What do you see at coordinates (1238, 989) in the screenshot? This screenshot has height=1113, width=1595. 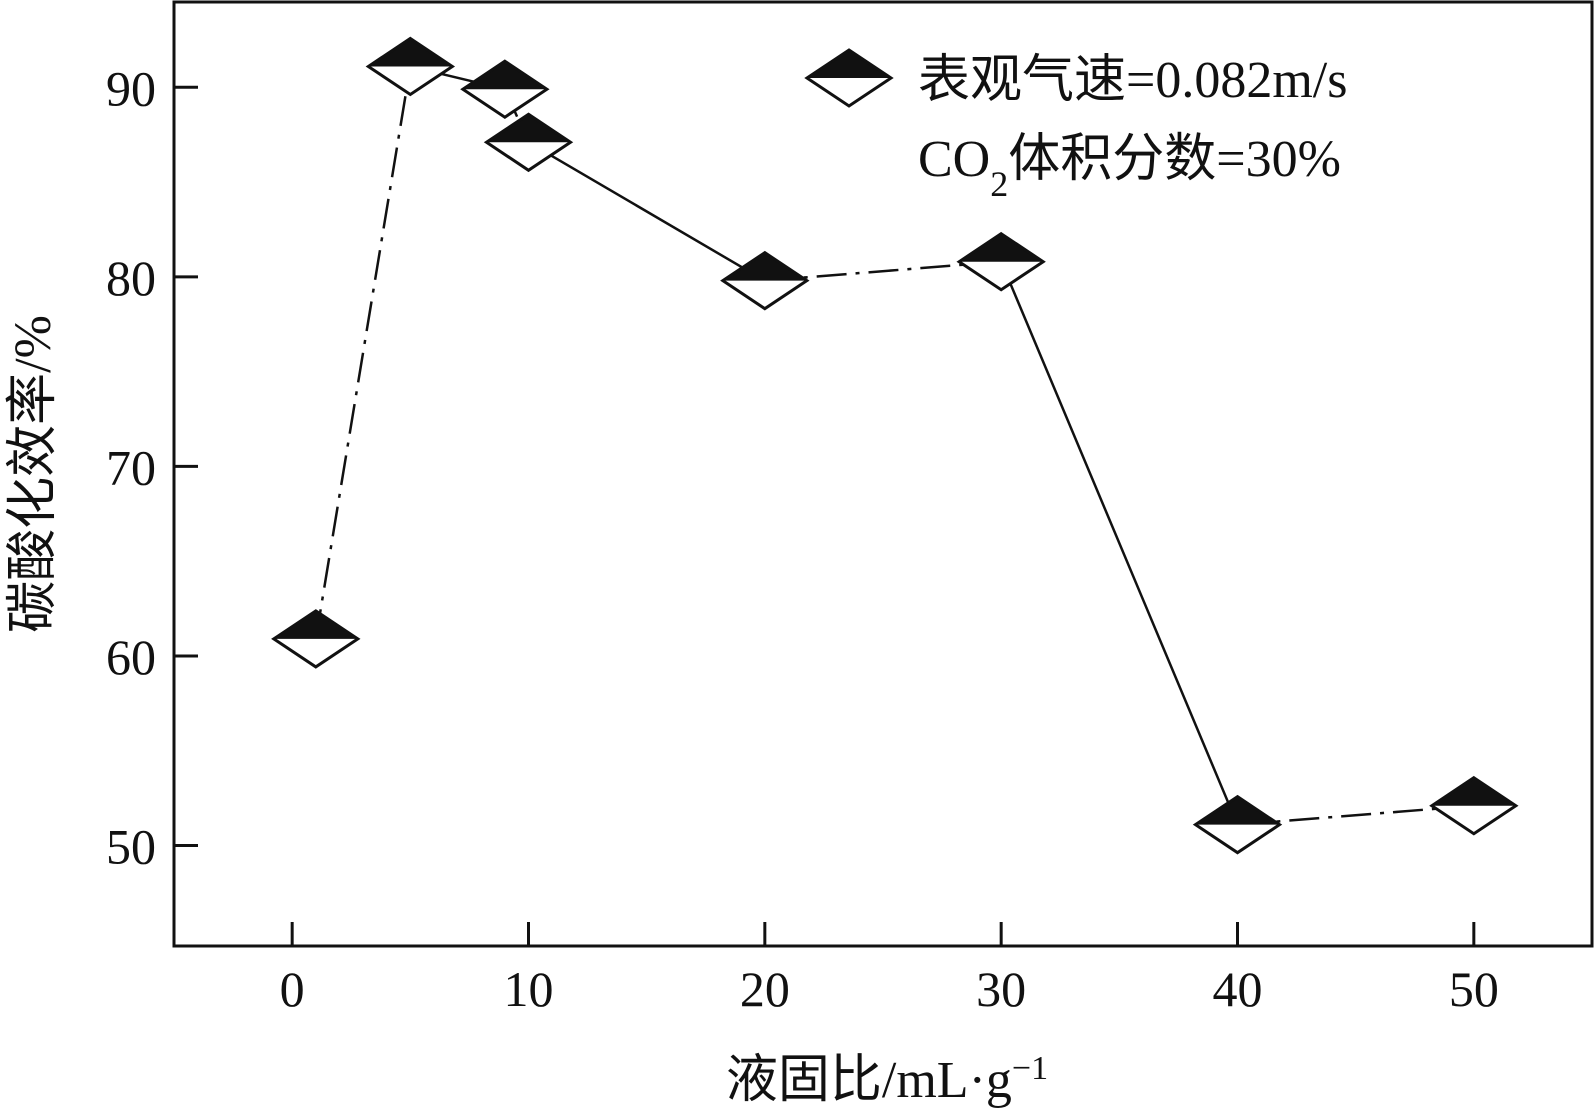 I see `x-tick-label: 40` at bounding box center [1238, 989].